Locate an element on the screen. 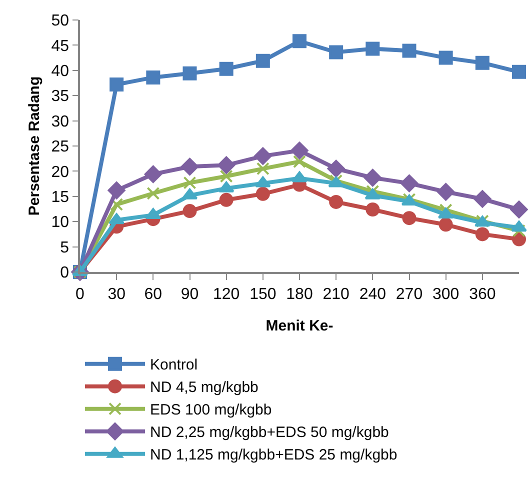 This screenshot has height=491, width=529. y-tick-label: 10 is located at coordinates (60, 223).